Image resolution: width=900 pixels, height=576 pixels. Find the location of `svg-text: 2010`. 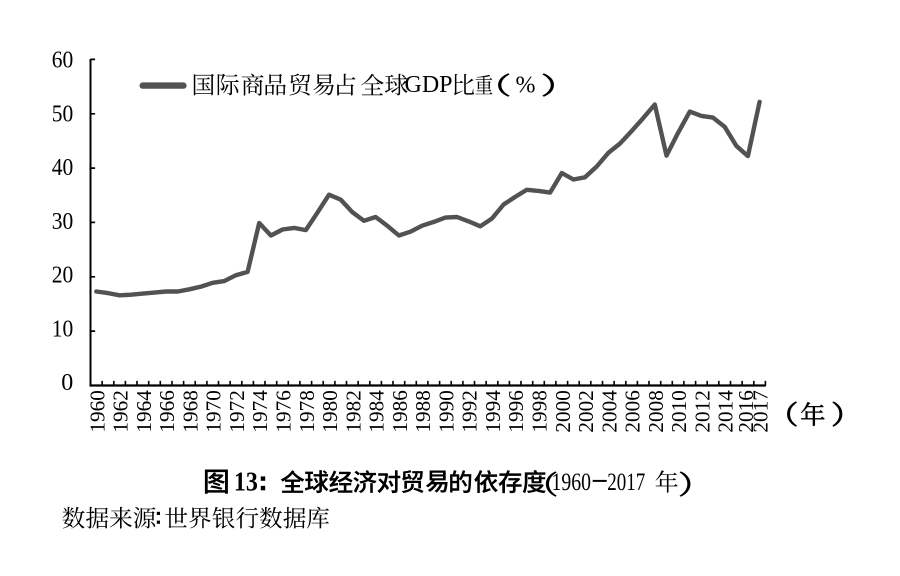

svg-text: 2010 is located at coordinates (679, 411).